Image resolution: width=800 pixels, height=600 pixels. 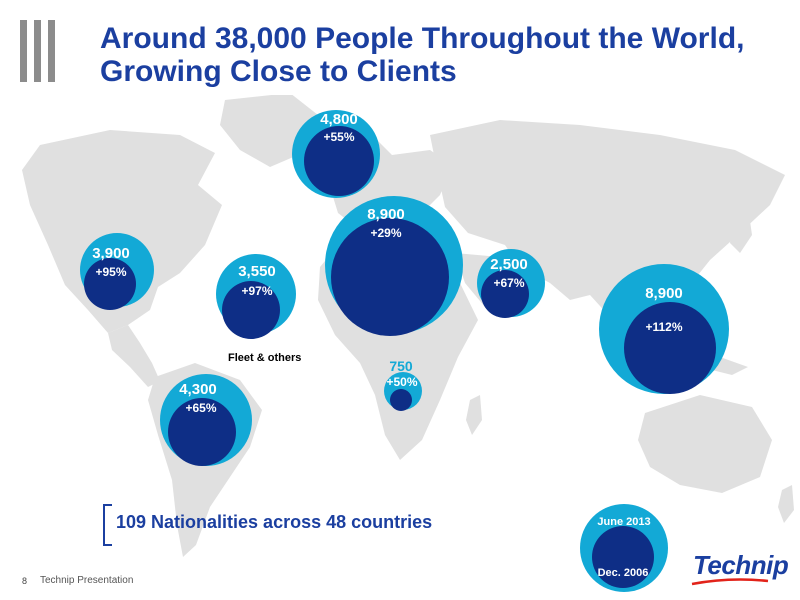 What do you see at coordinates (474, 415) in the screenshot?
I see `madagascar-shape` at bounding box center [474, 415].